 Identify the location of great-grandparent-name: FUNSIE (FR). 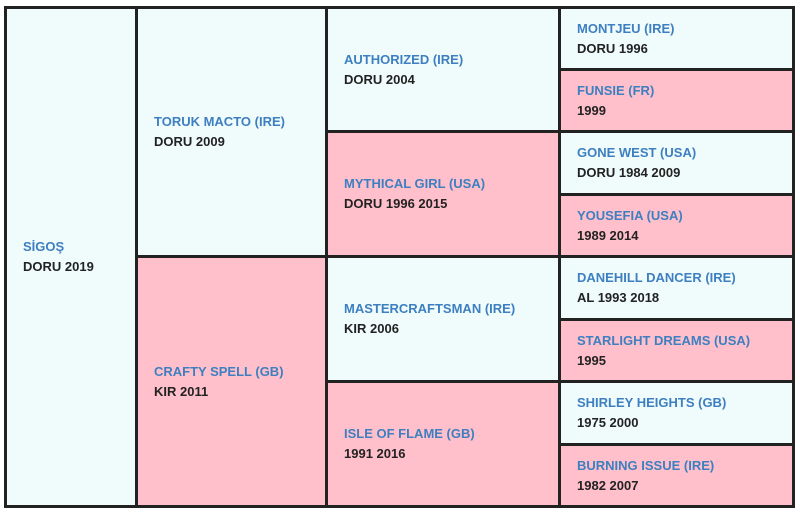
(616, 90).